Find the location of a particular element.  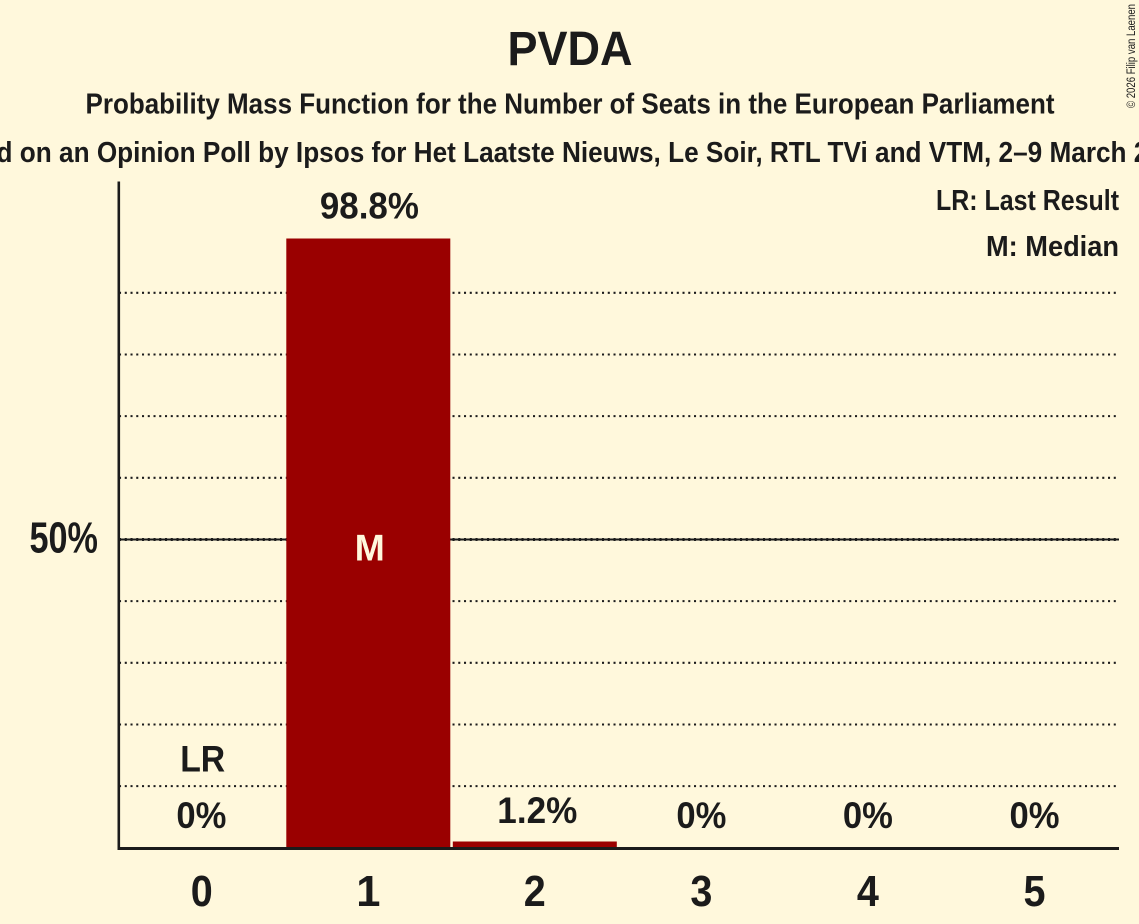

svg-text: 3 is located at coordinates (701, 892).